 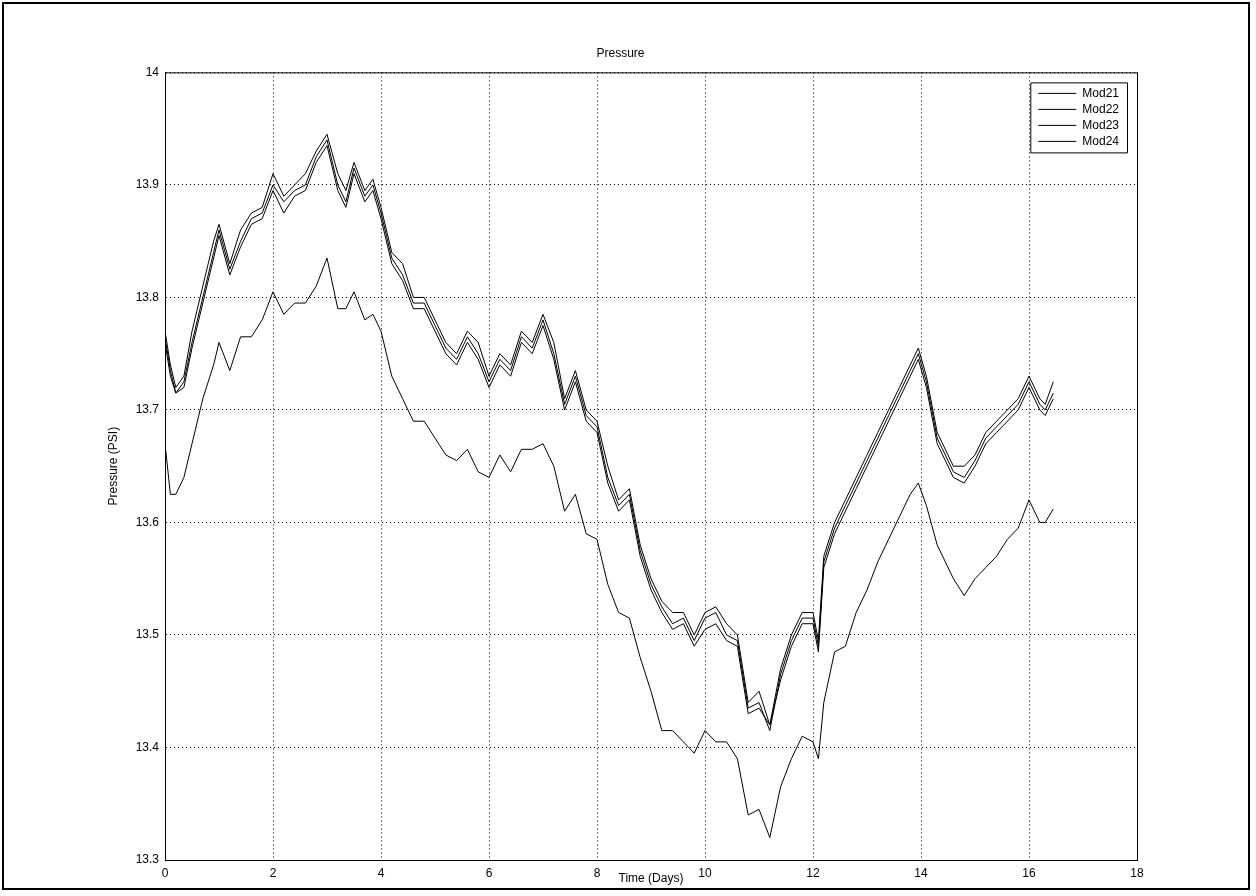 I want to click on x-tick-label: 4, so click(x=381, y=872).